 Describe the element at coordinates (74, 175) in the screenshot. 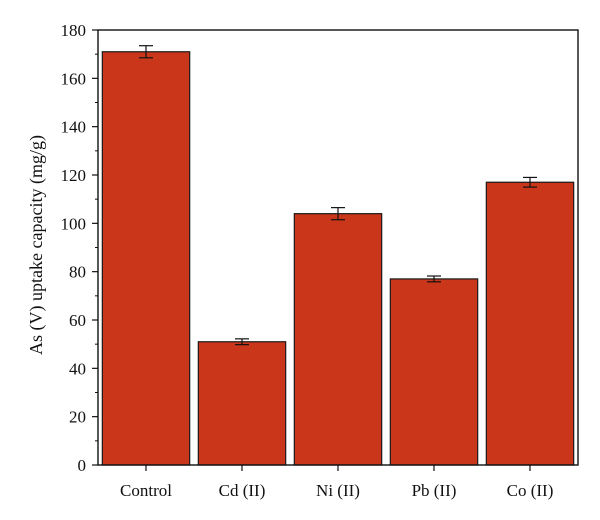

I see `y-tick-label: 120` at that location.